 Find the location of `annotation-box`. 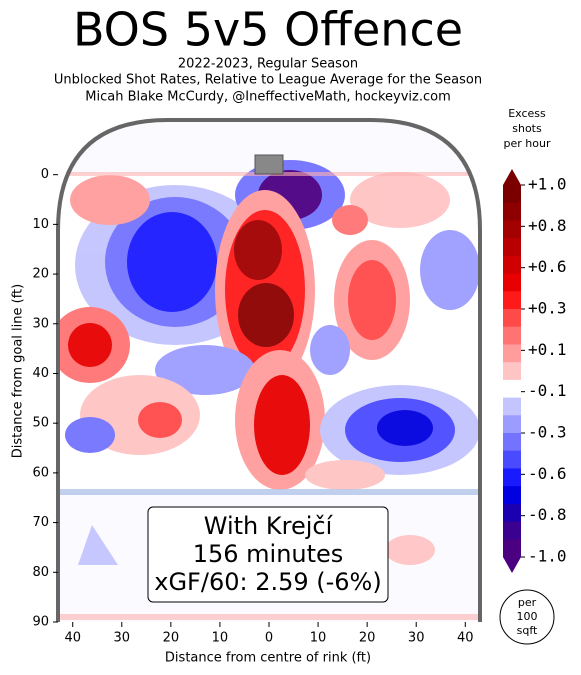

annotation-box is located at coordinates (268, 554).